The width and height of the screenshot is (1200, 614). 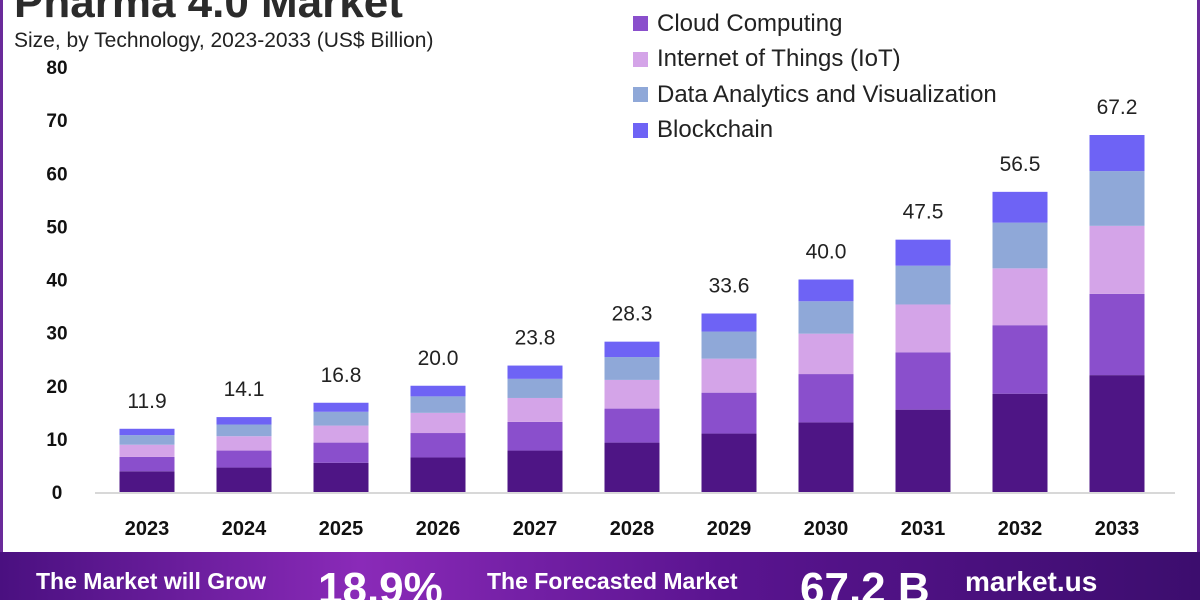 I want to click on legend-item-iot: Internet of Things (IoT), so click(x=815, y=60).